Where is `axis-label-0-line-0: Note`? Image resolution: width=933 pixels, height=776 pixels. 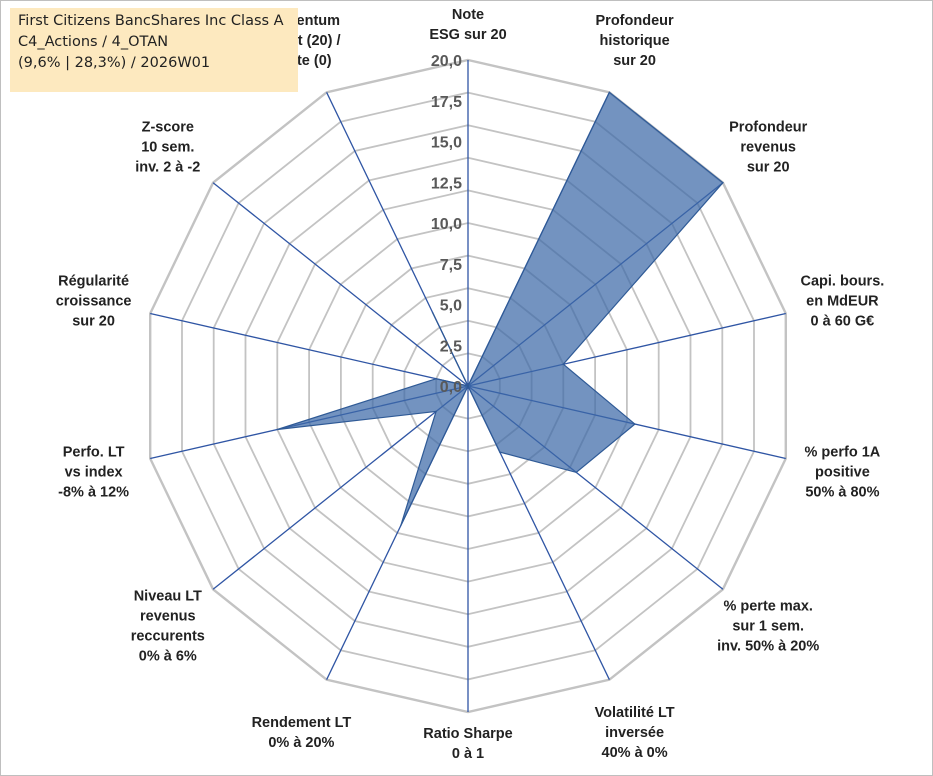 axis-label-0-line-0: Note is located at coordinates (468, 15).